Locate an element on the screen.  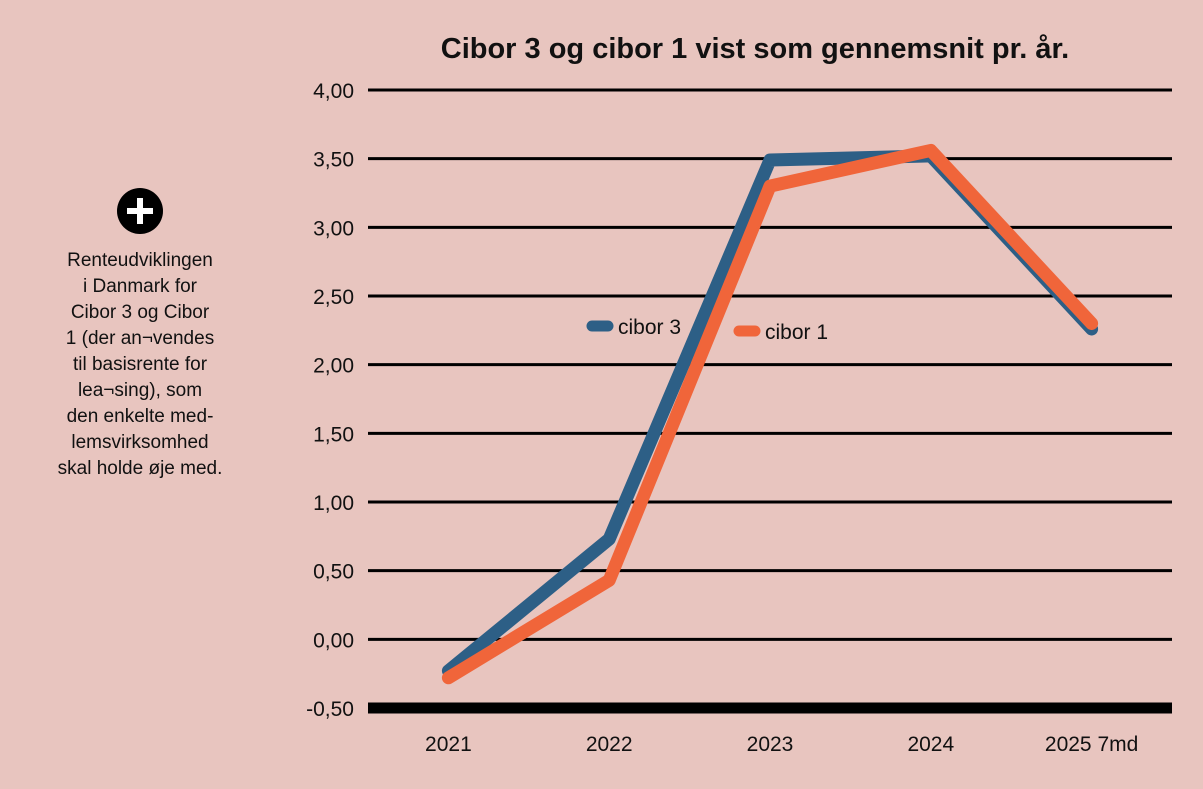
x-tick-label: 2023 is located at coordinates (770, 744).